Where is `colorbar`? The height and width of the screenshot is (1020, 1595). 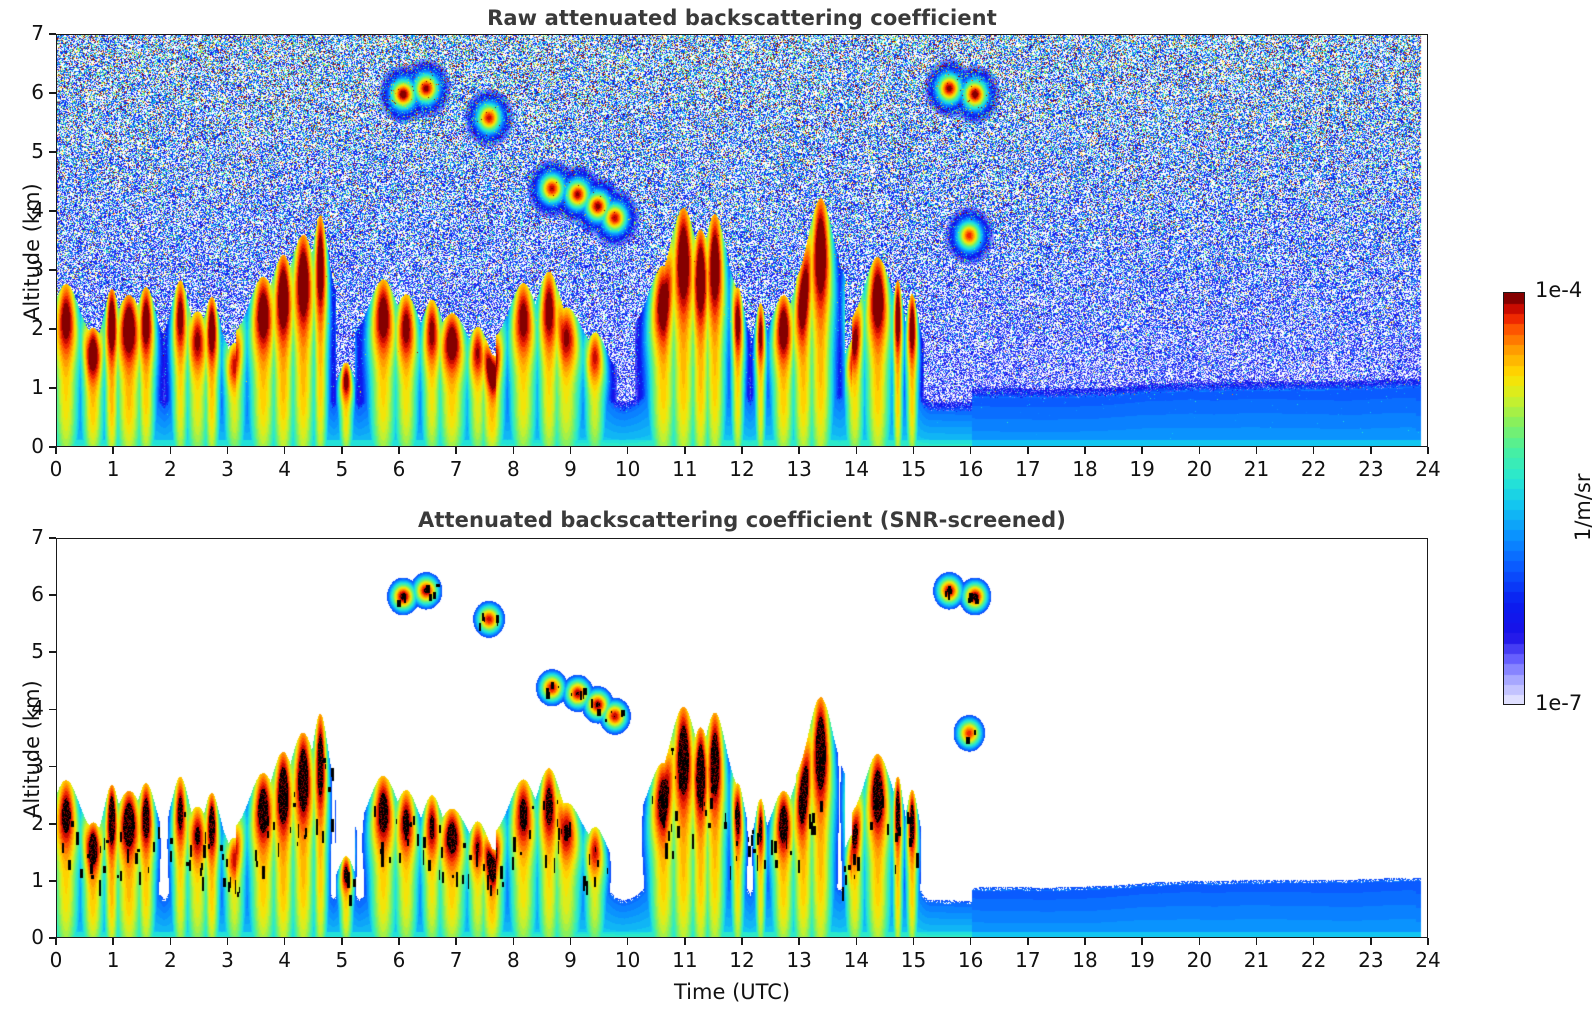 colorbar is located at coordinates (1514, 498).